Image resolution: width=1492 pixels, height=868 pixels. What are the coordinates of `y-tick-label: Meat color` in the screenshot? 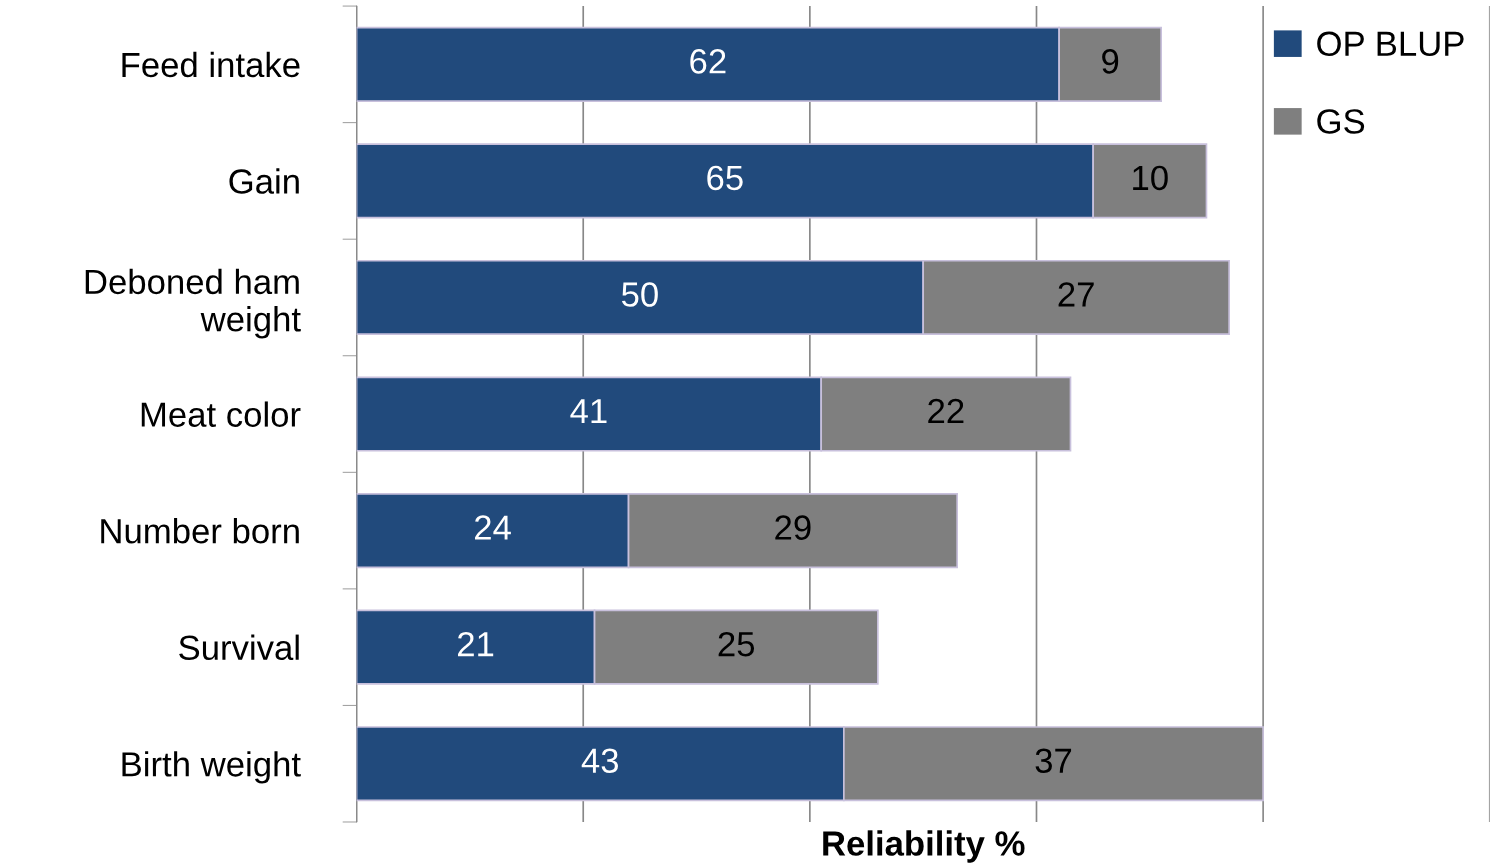 It's located at (221, 414).